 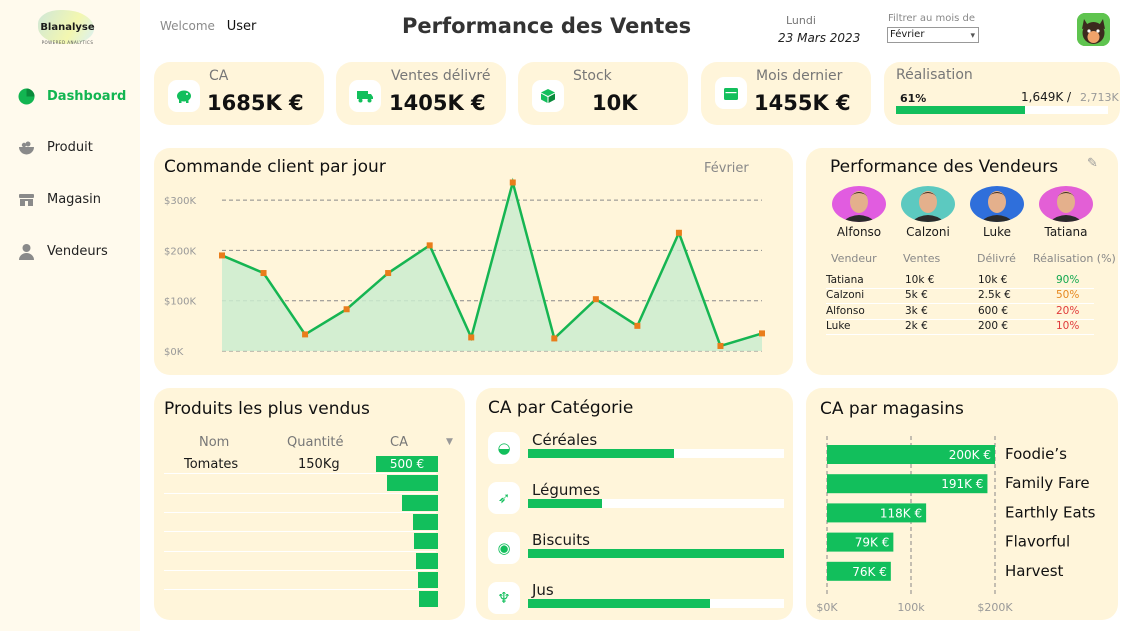 What do you see at coordinates (1066, 232) in the screenshot?
I see `vendeur-name: Tatiana` at bounding box center [1066, 232].